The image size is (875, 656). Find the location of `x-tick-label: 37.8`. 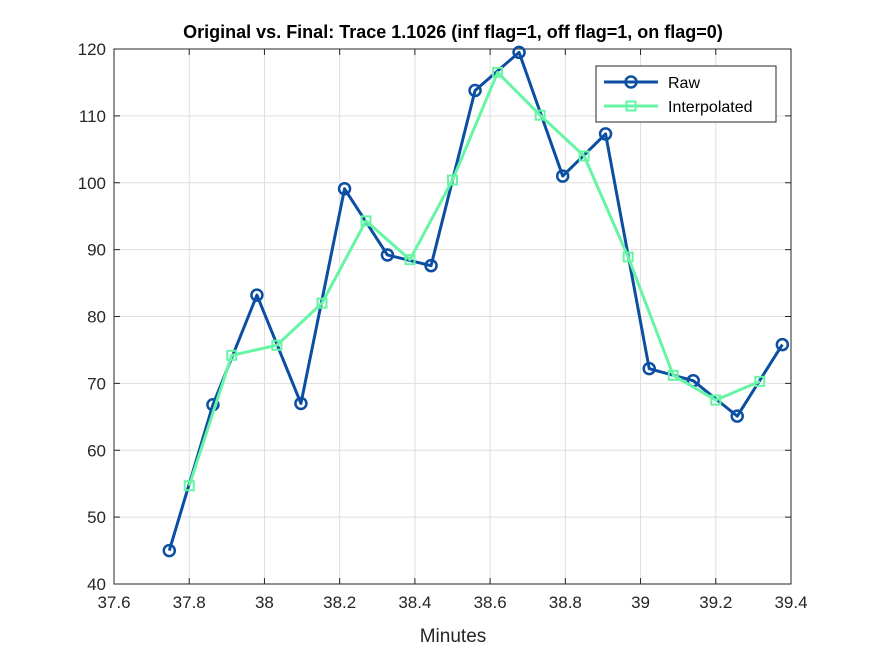

x-tick-label: 37.8 is located at coordinates (189, 602).